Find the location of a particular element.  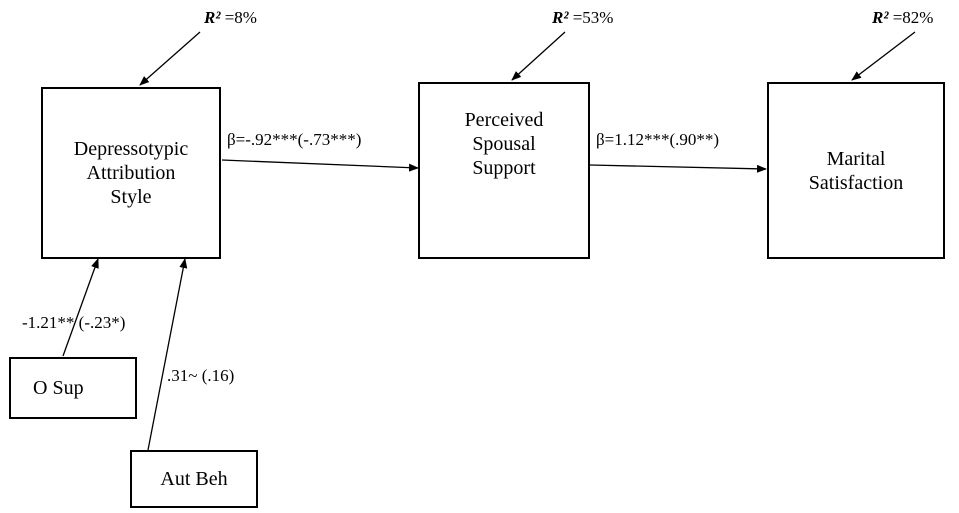

path-label-spousal-to-marital: β=1.12***(.90**) is located at coordinates (658, 139).